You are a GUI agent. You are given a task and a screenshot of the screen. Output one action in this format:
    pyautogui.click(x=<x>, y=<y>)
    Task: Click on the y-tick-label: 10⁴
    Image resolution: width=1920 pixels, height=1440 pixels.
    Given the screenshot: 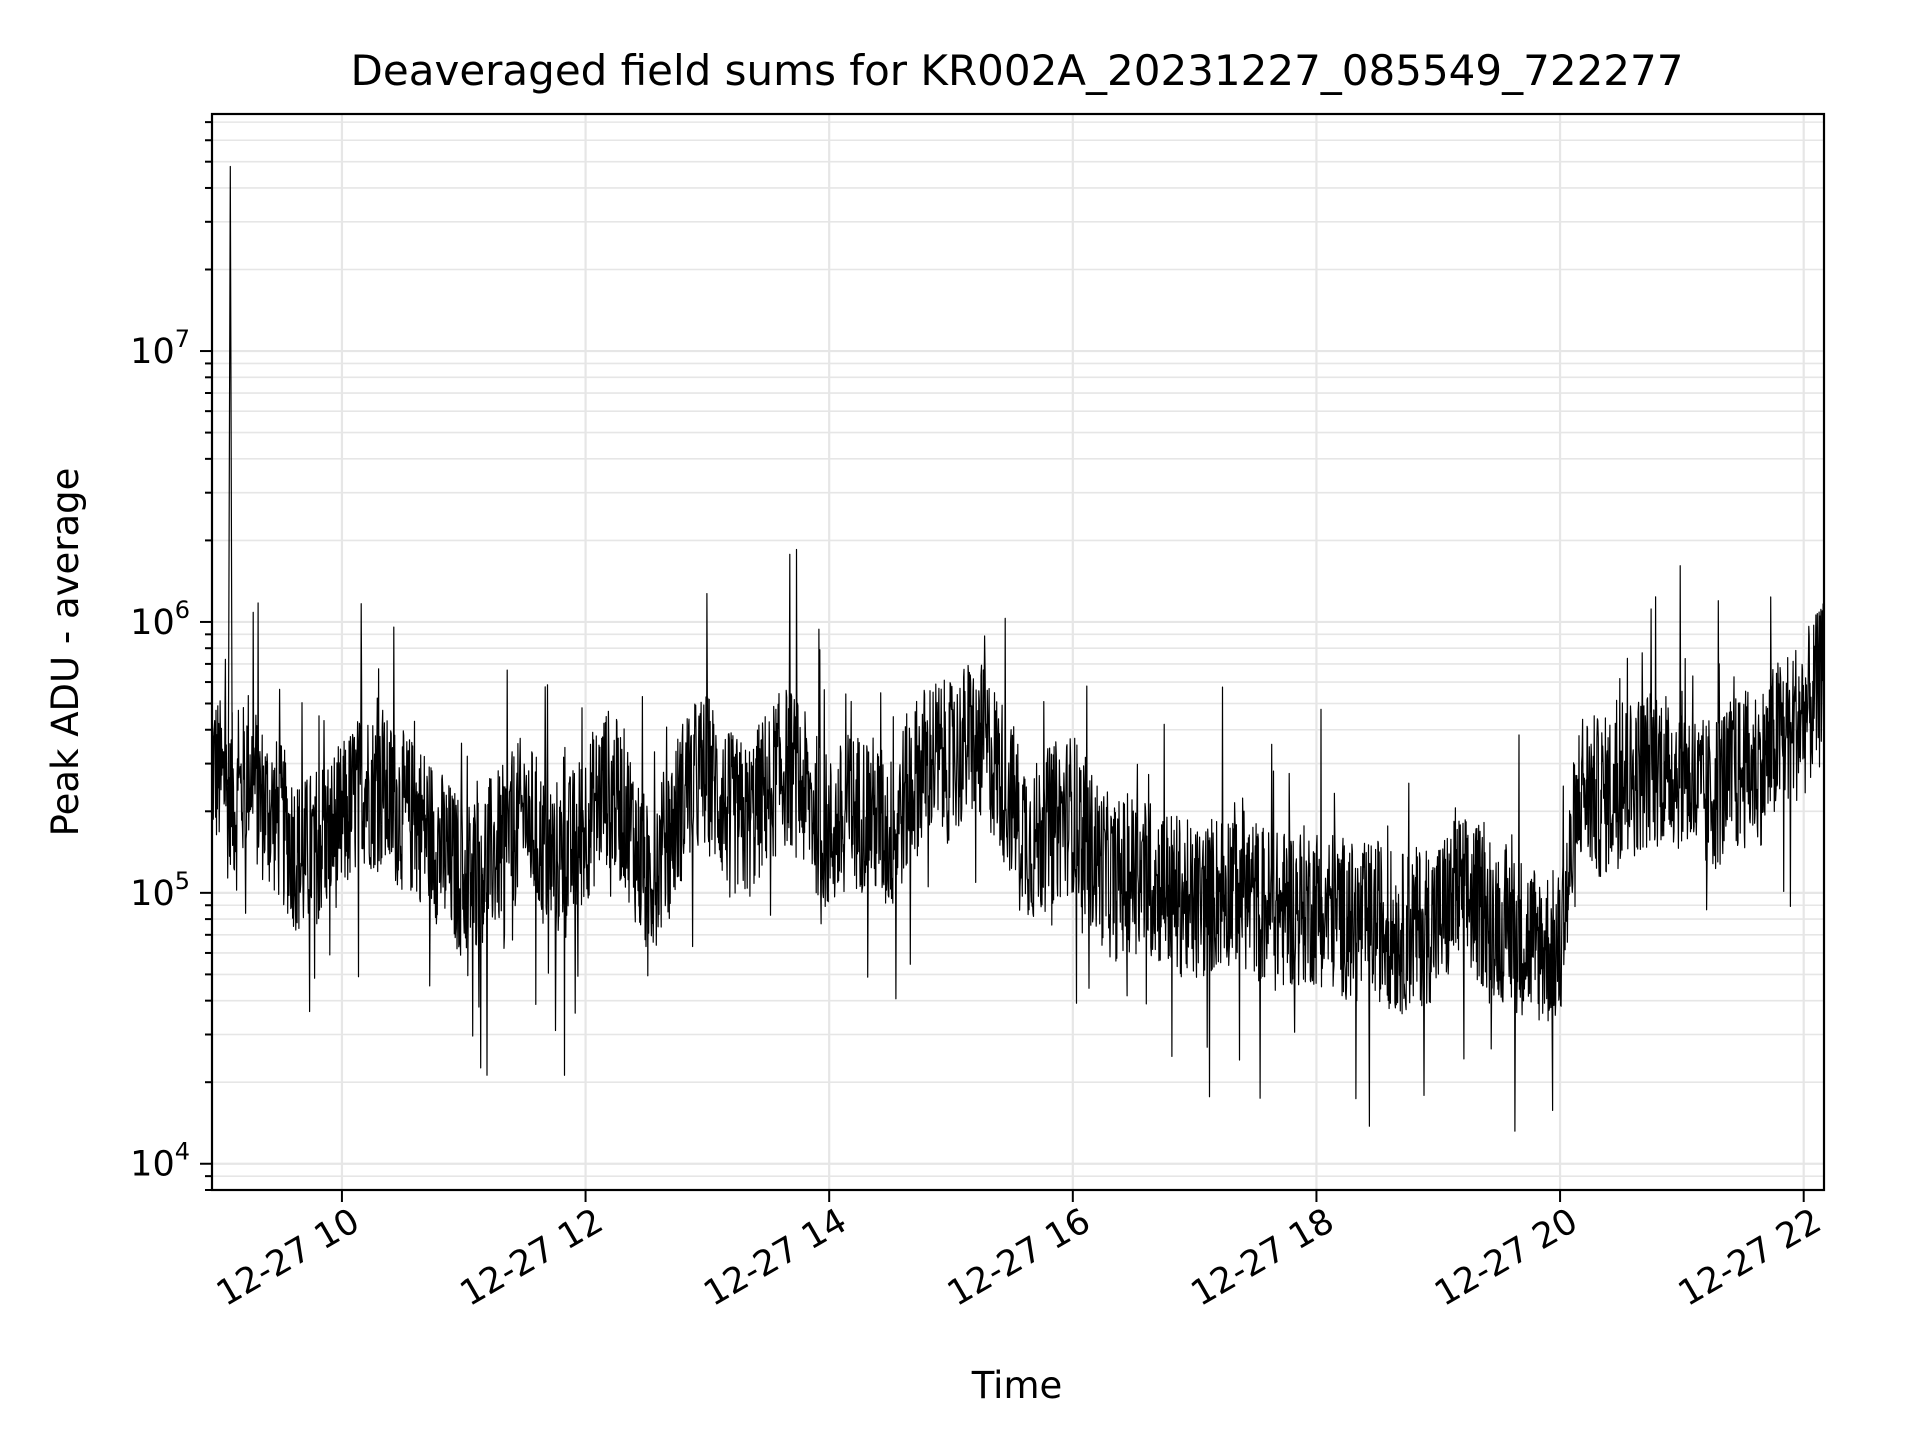 What is the action you would take?
    pyautogui.click(x=160, y=1161)
    